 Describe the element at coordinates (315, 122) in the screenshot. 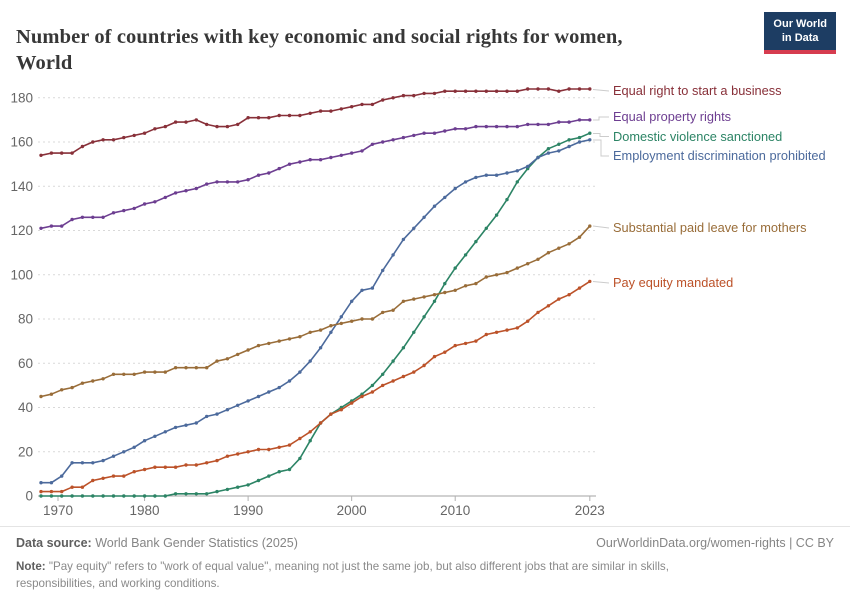

I see `line-business` at that location.